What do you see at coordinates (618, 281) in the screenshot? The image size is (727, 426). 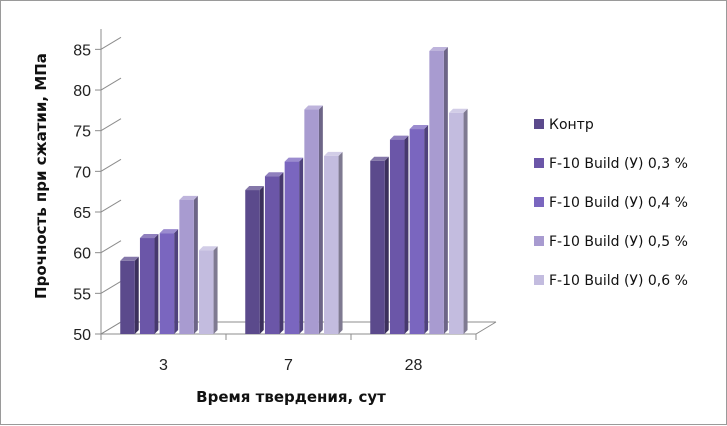 I see `legend-label: F-10 Build (У) 0,6 %` at bounding box center [618, 281].